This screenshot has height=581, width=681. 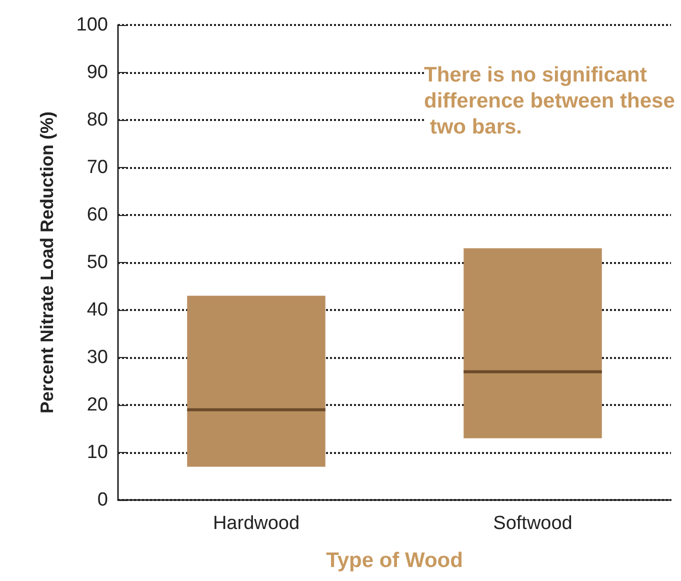 What do you see at coordinates (97, 167) in the screenshot?
I see `y-tick-label: 70` at bounding box center [97, 167].